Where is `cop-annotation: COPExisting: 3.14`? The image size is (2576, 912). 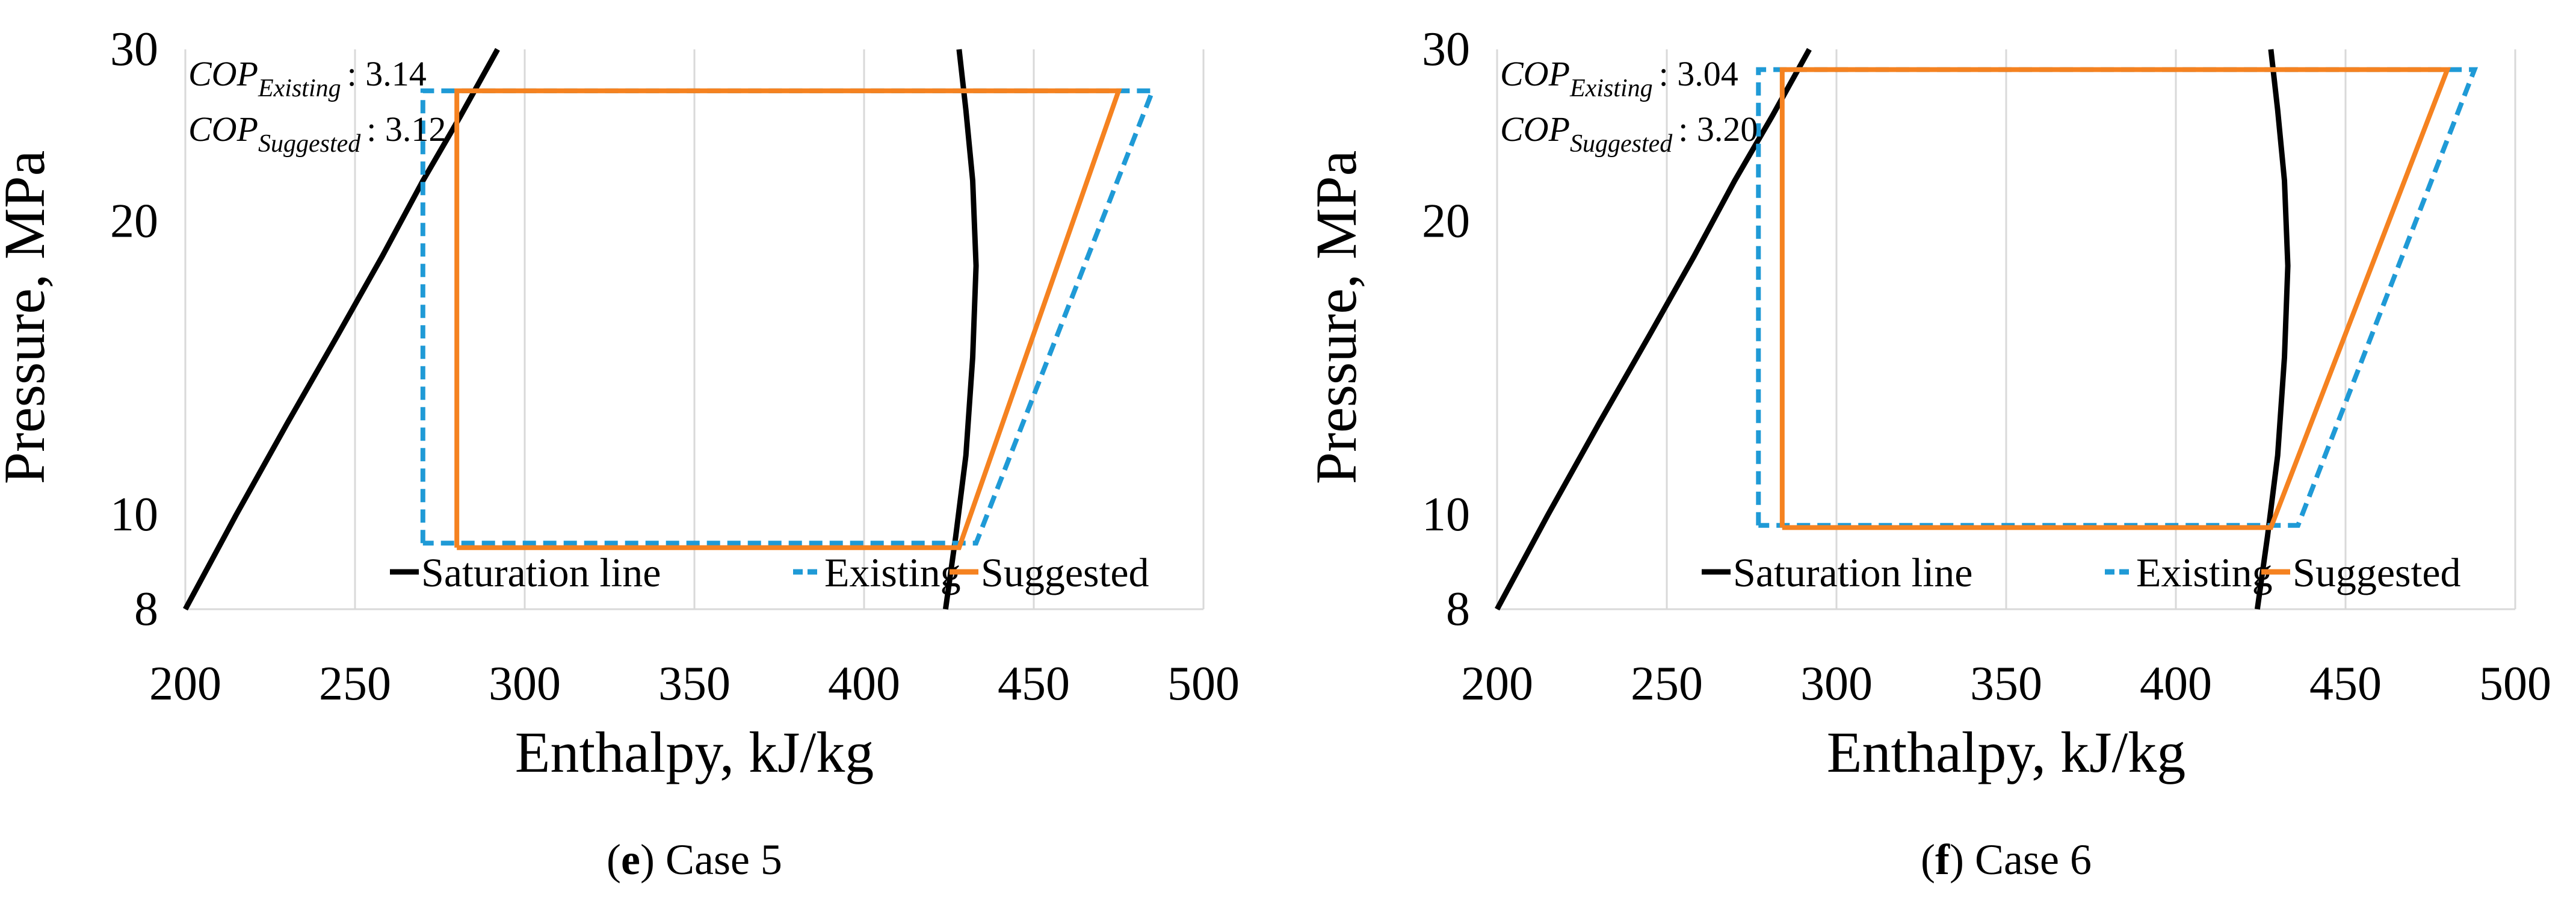 cop-annotation: COPExisting: 3.14 is located at coordinates (307, 78).